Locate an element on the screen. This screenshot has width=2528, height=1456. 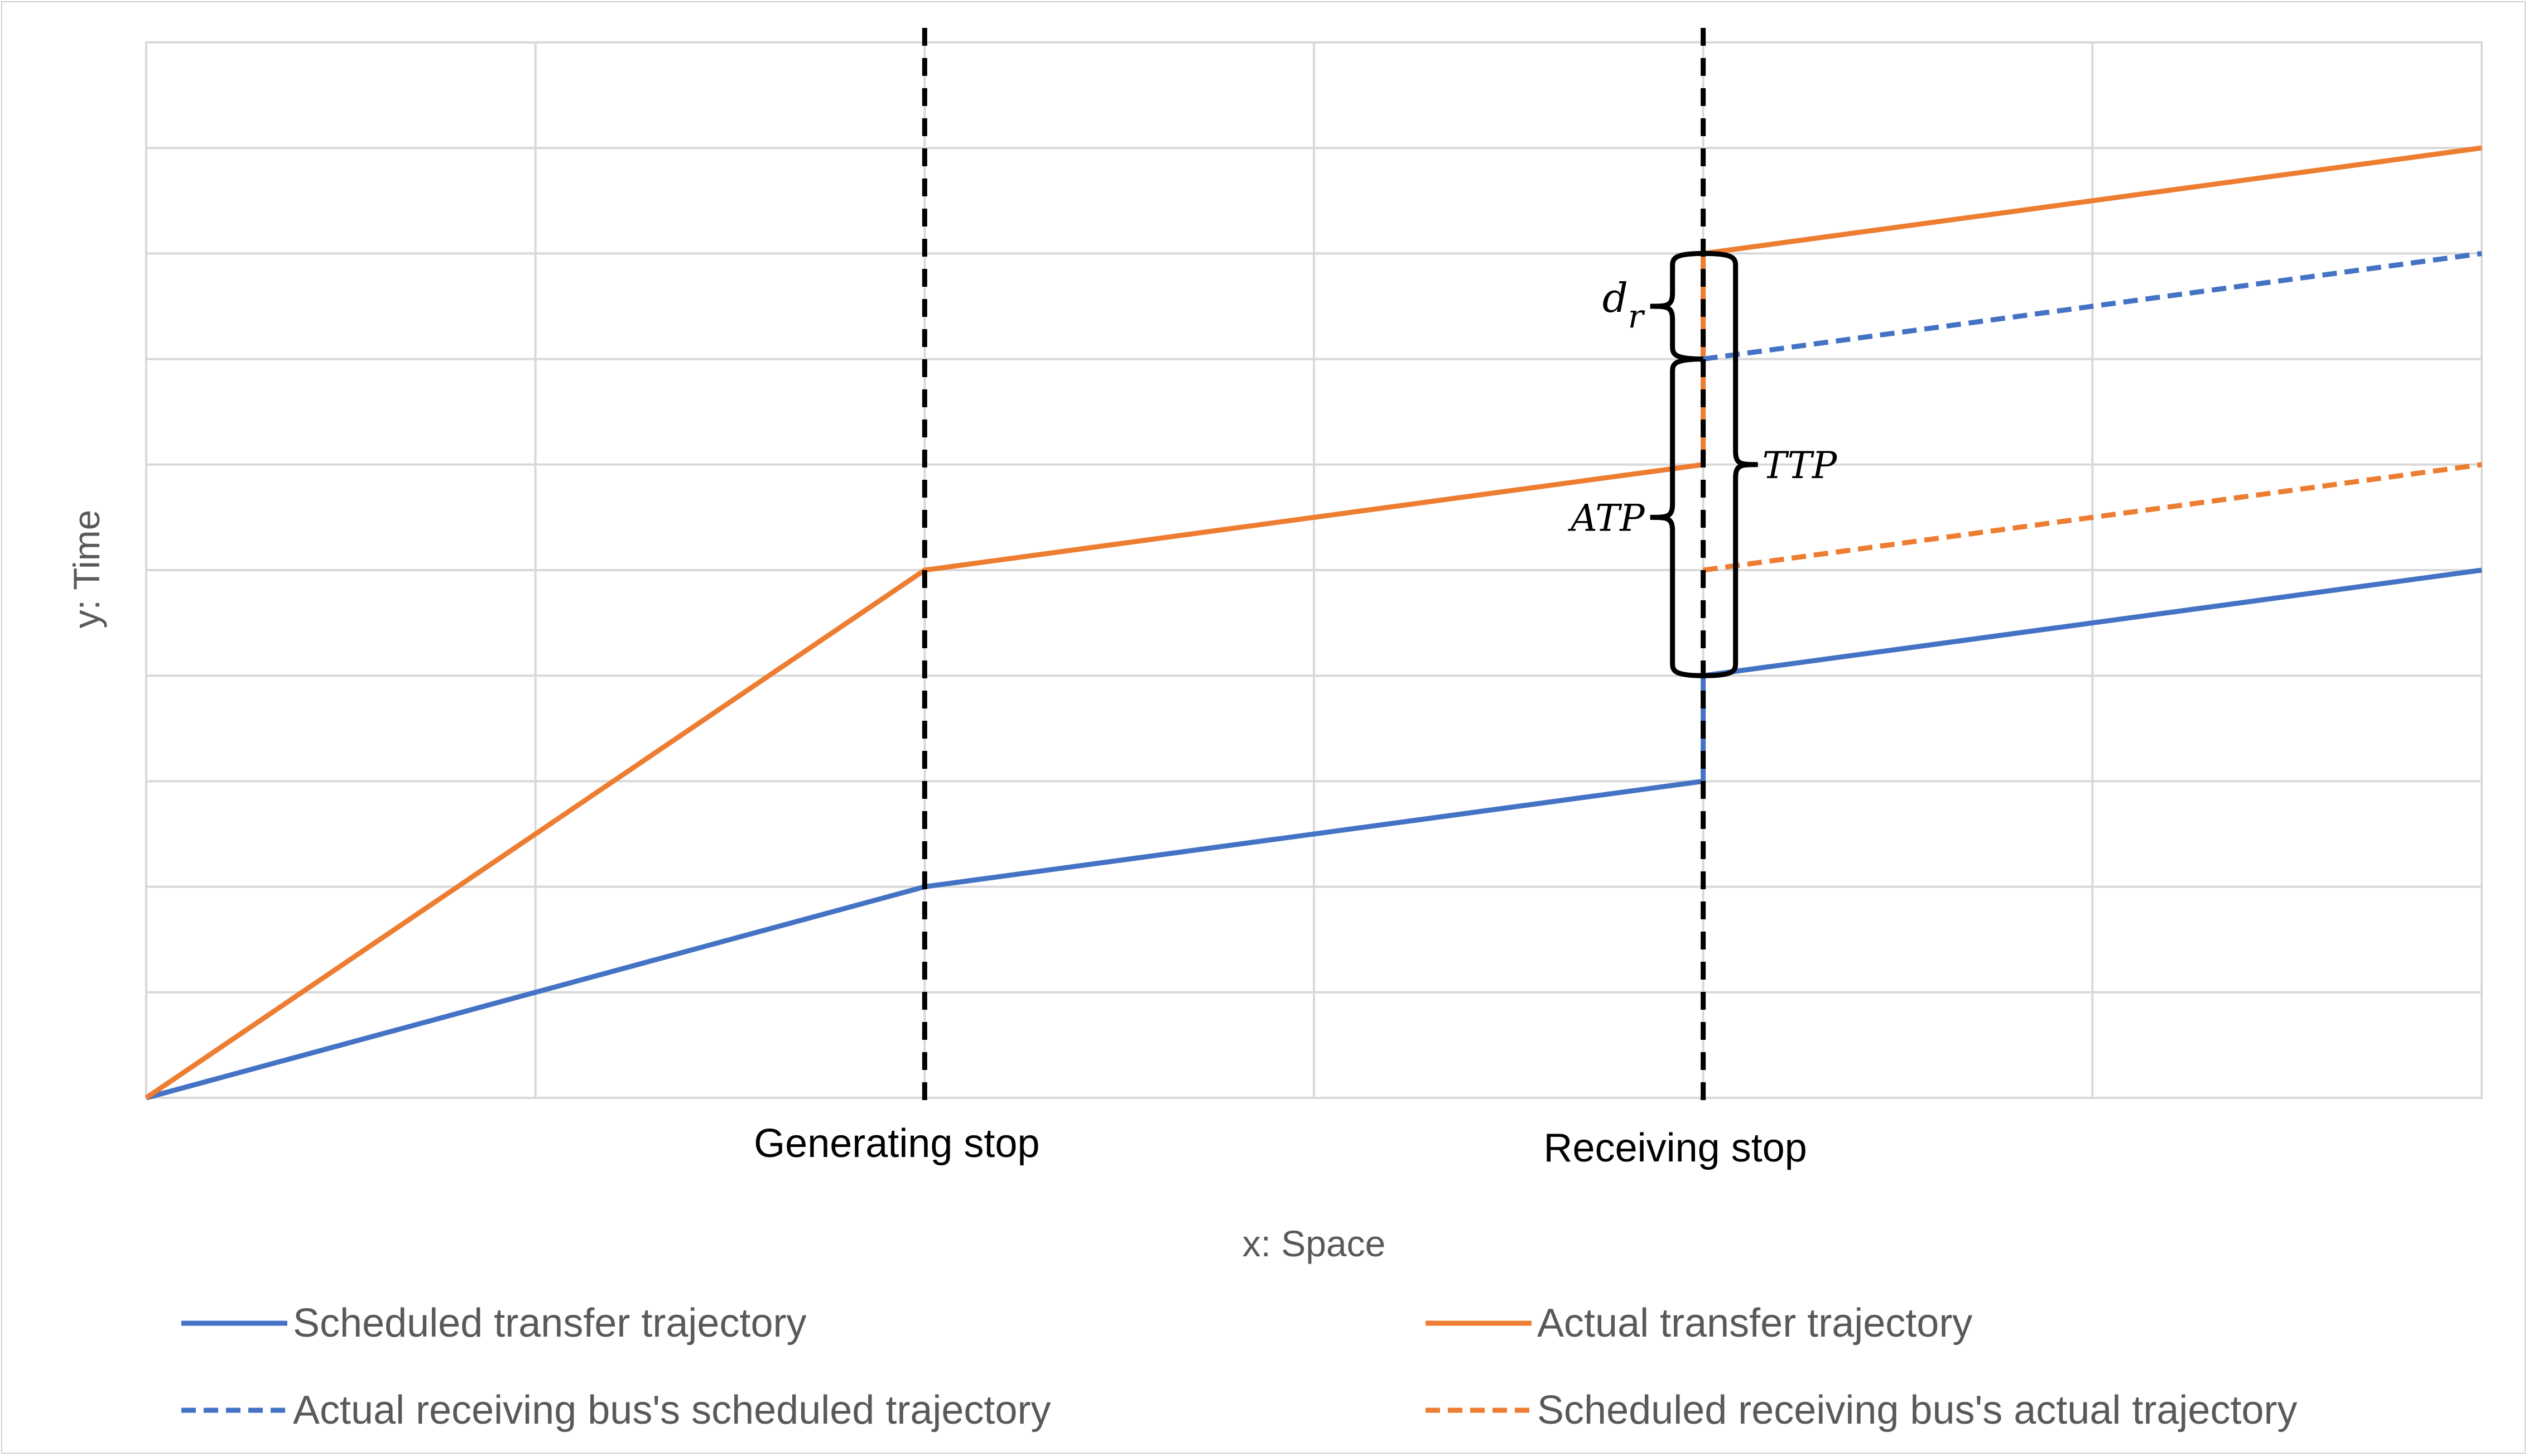
brace-atp is located at coordinates (1676, 517).